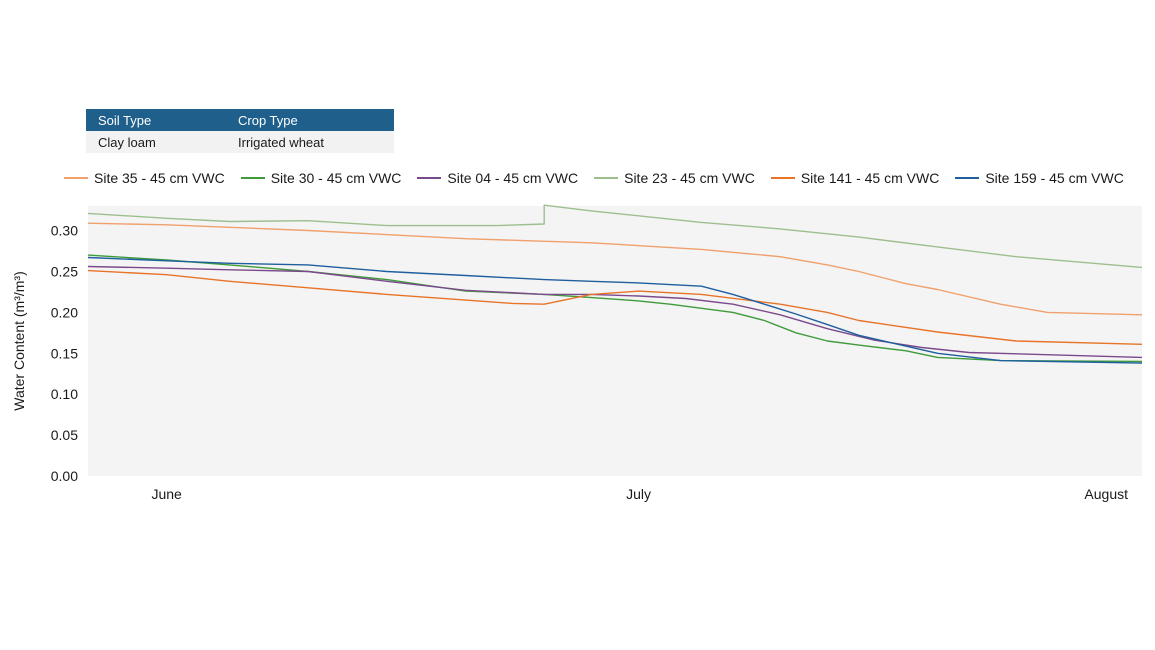 The height and width of the screenshot is (650, 1155). I want to click on legend-item: Site 141 - 45 cm VWC, so click(855, 178).